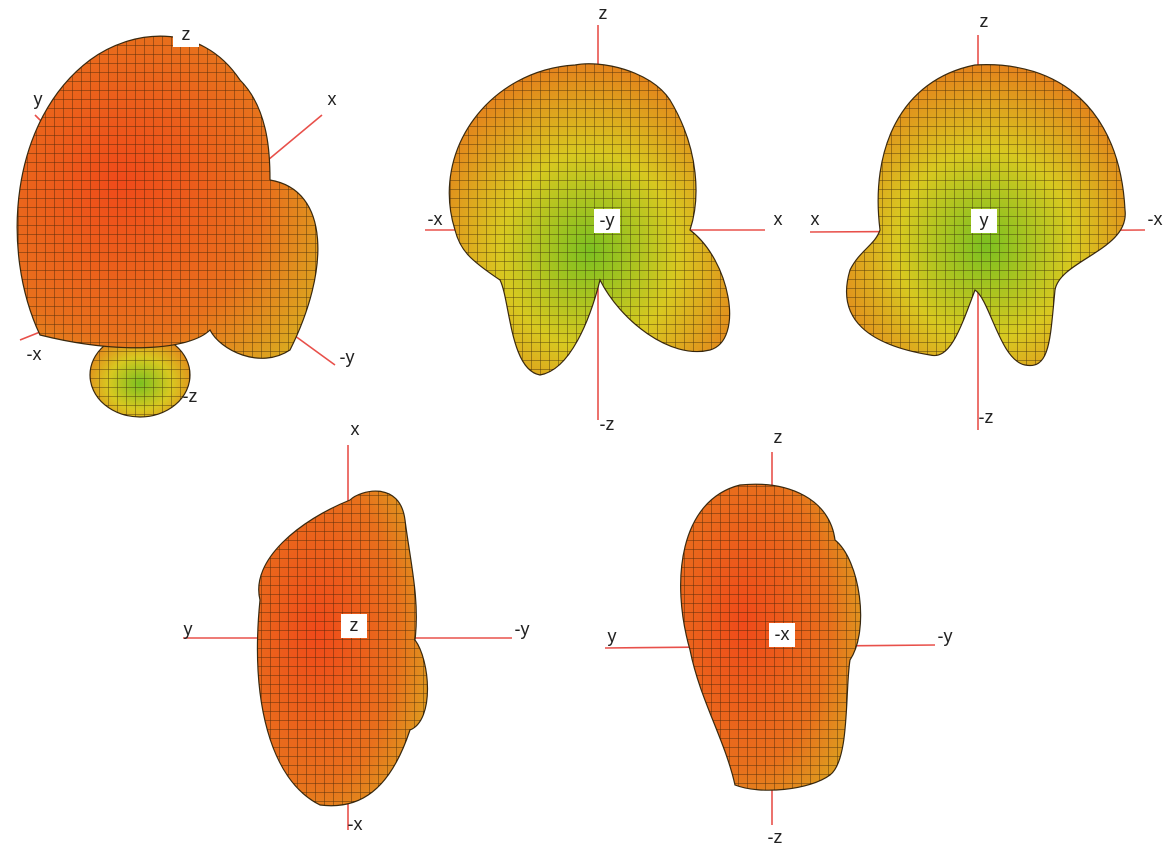  I want to click on axis, so click(292, 140).